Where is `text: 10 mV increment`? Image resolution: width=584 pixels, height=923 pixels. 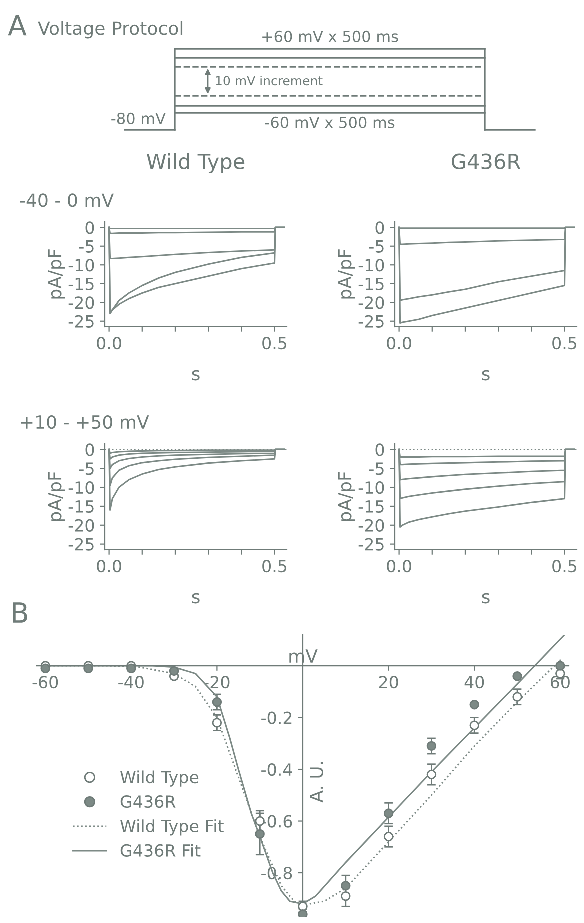 text: 10 mV increment is located at coordinates (269, 81).